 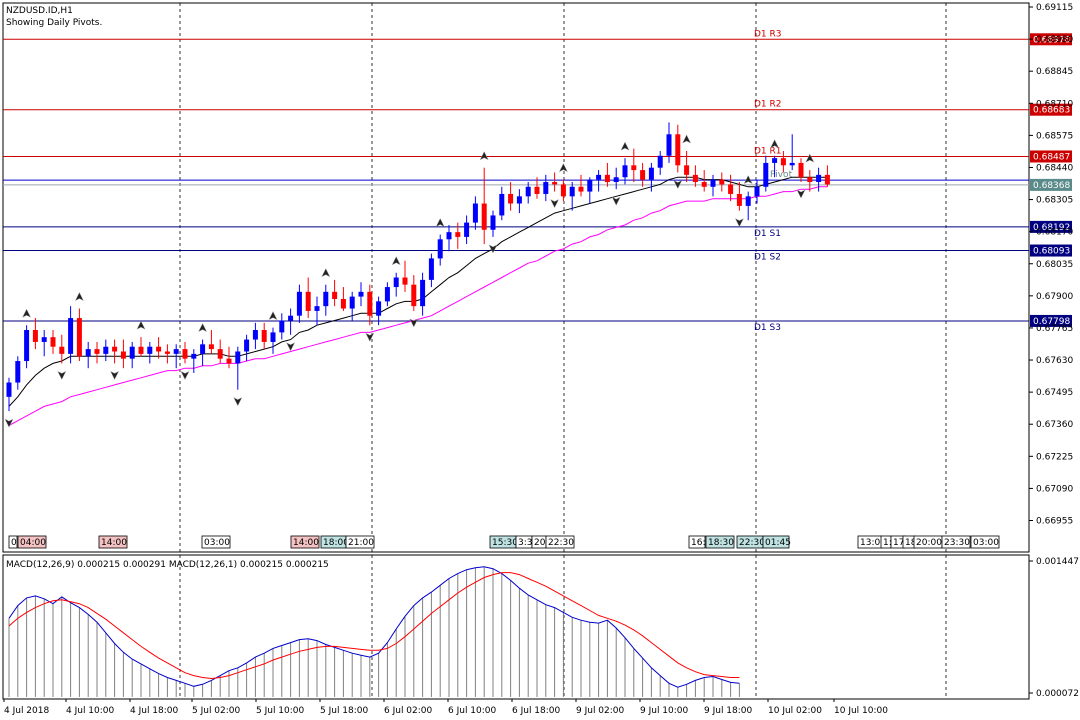 I want to click on time-marker-label: 0, so click(x=14, y=543).